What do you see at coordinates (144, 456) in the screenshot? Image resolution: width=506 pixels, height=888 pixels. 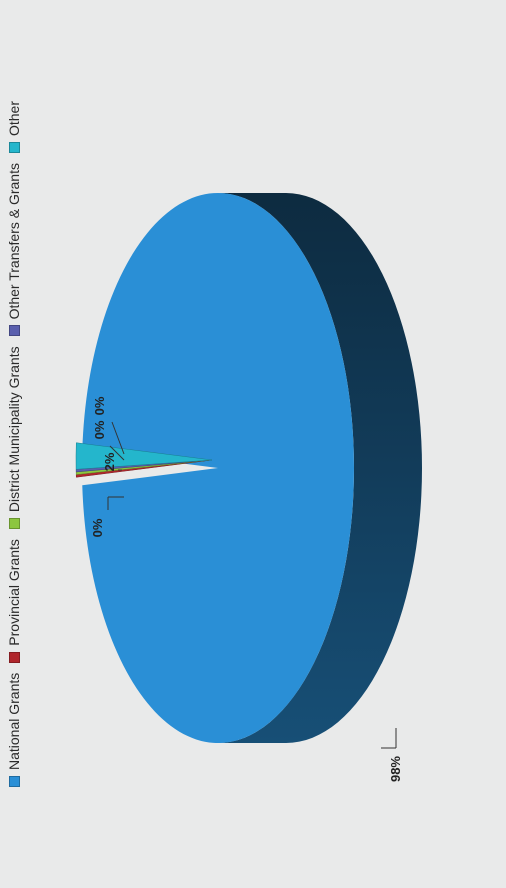 I see `pie-slice-other` at bounding box center [144, 456].